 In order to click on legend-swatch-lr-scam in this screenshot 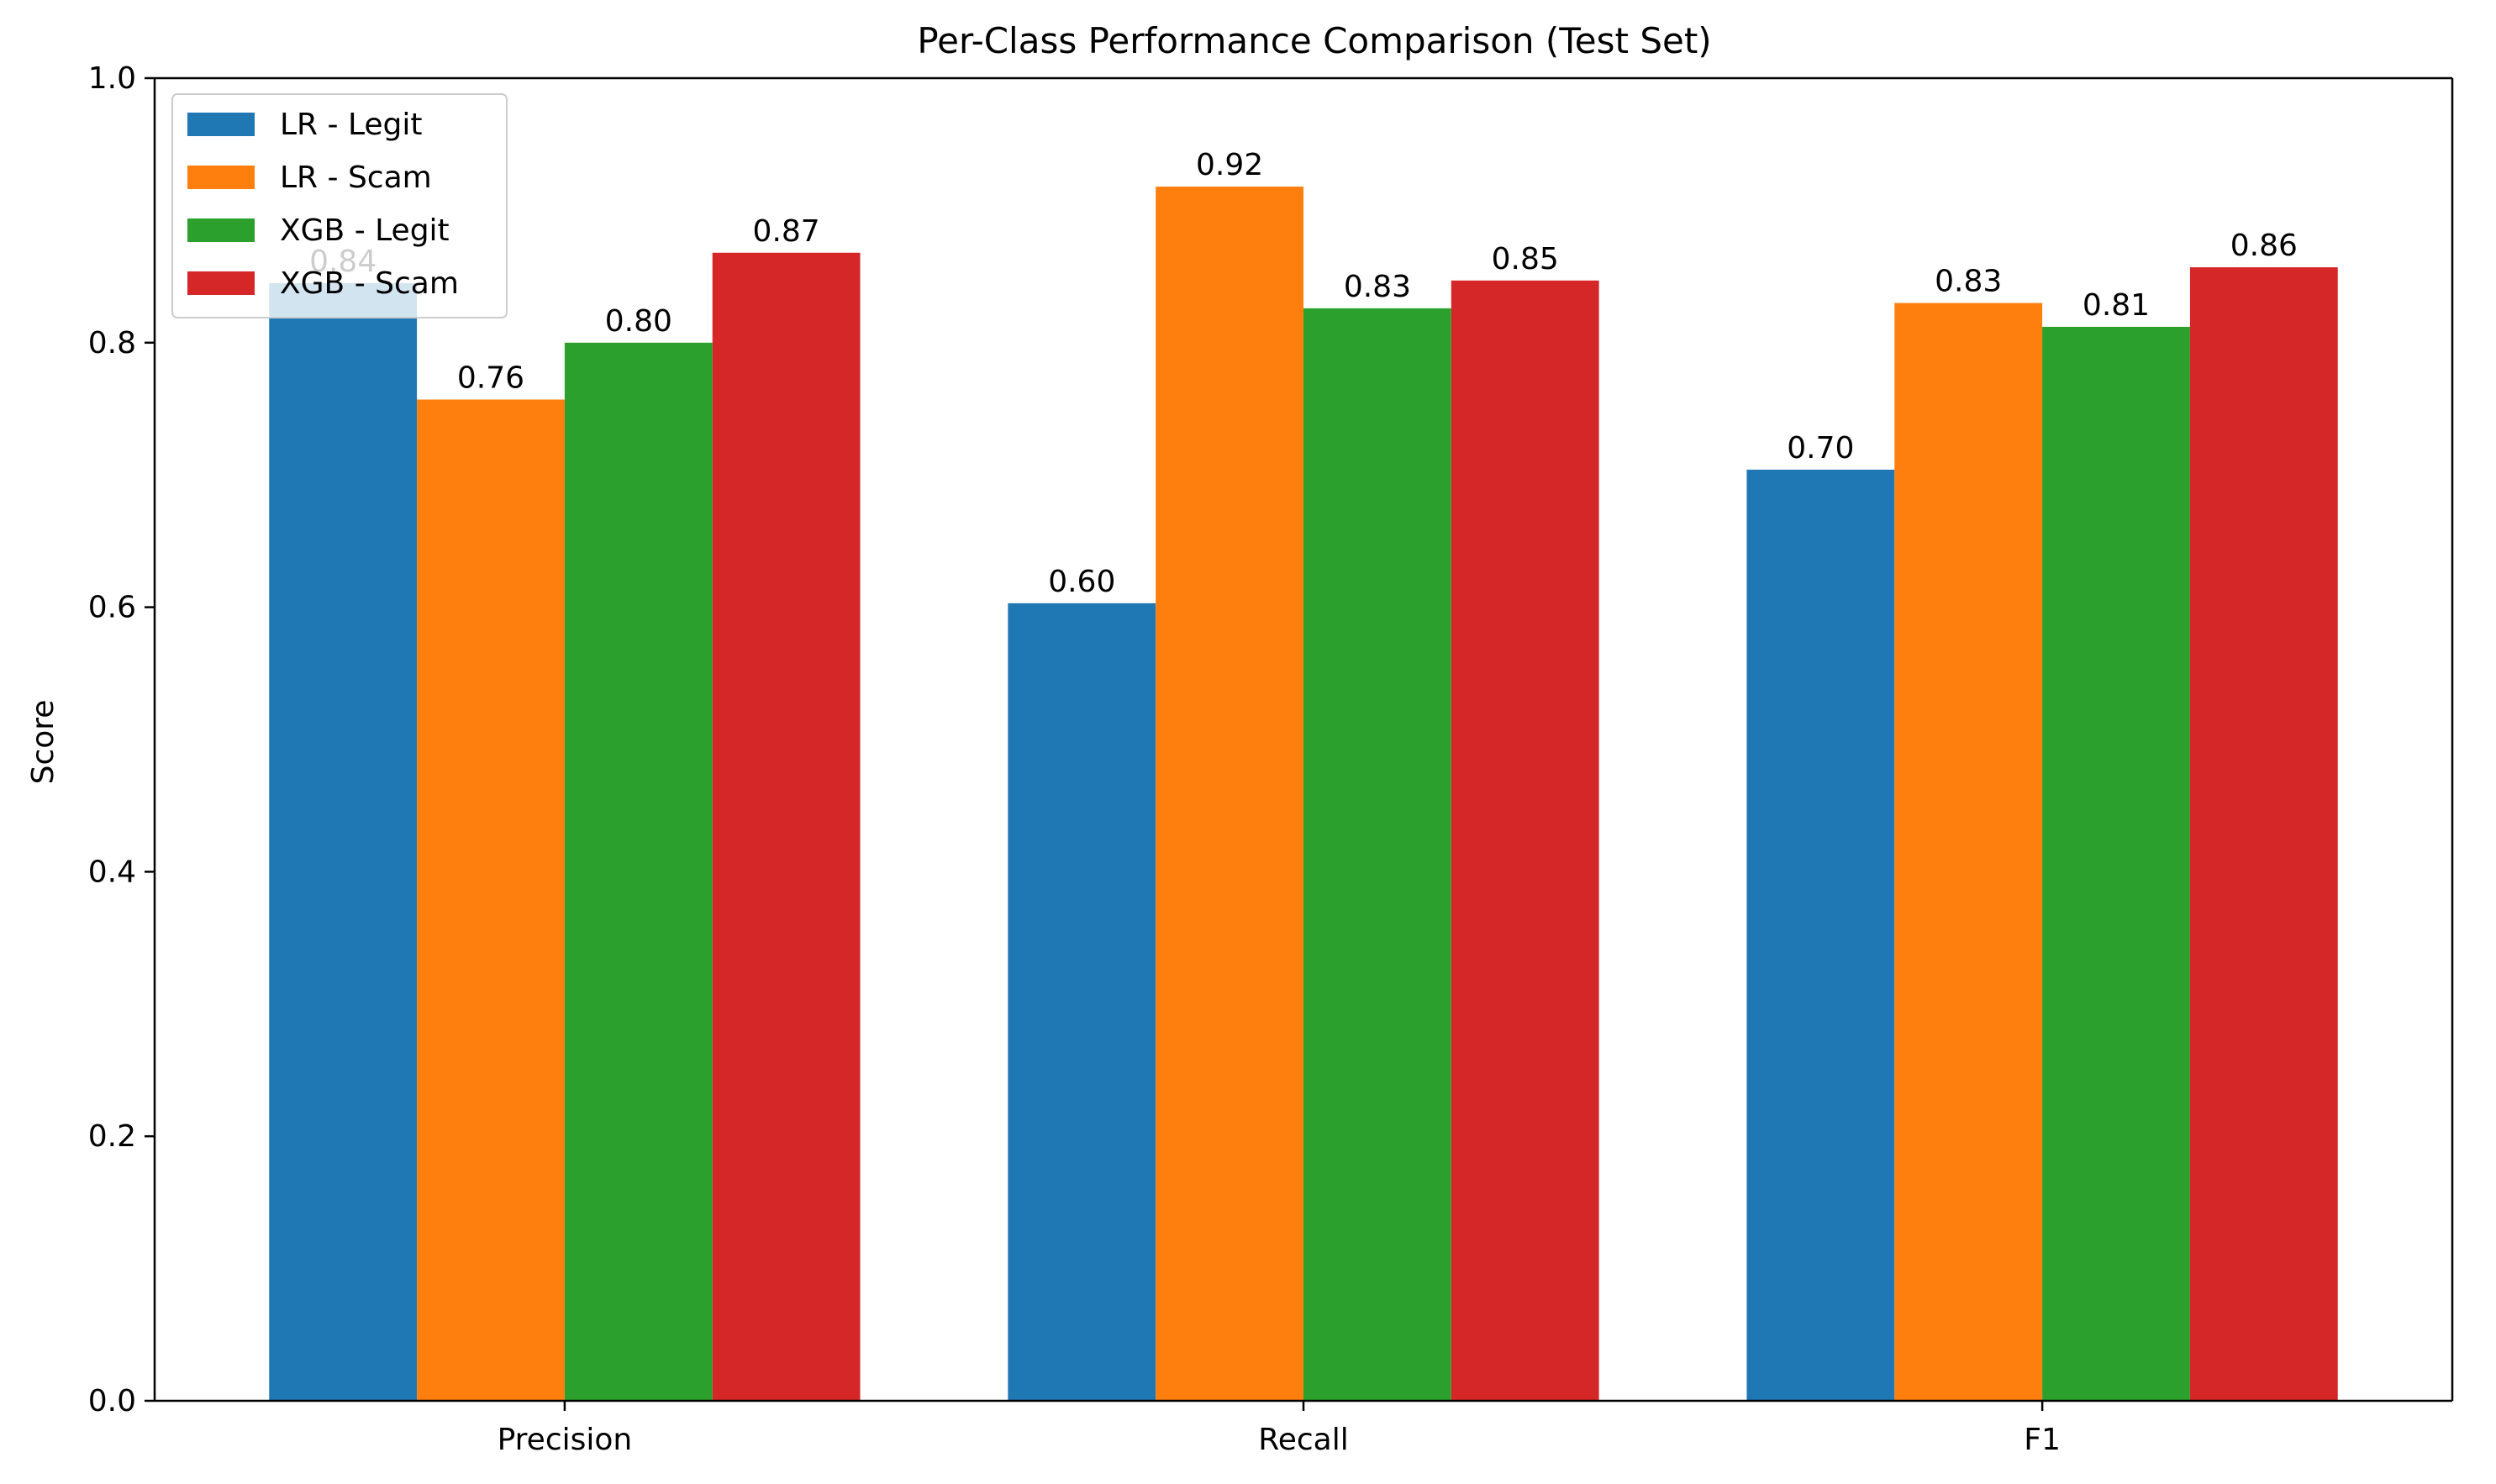, I will do `click(221, 178)`.